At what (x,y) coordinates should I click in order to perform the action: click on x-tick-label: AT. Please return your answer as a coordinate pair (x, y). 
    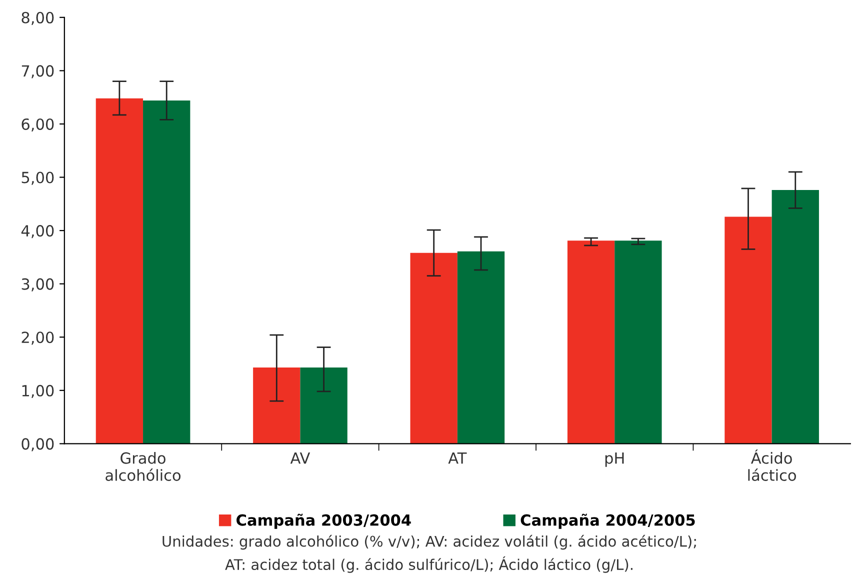
    Looking at the image, I should click on (457, 458).